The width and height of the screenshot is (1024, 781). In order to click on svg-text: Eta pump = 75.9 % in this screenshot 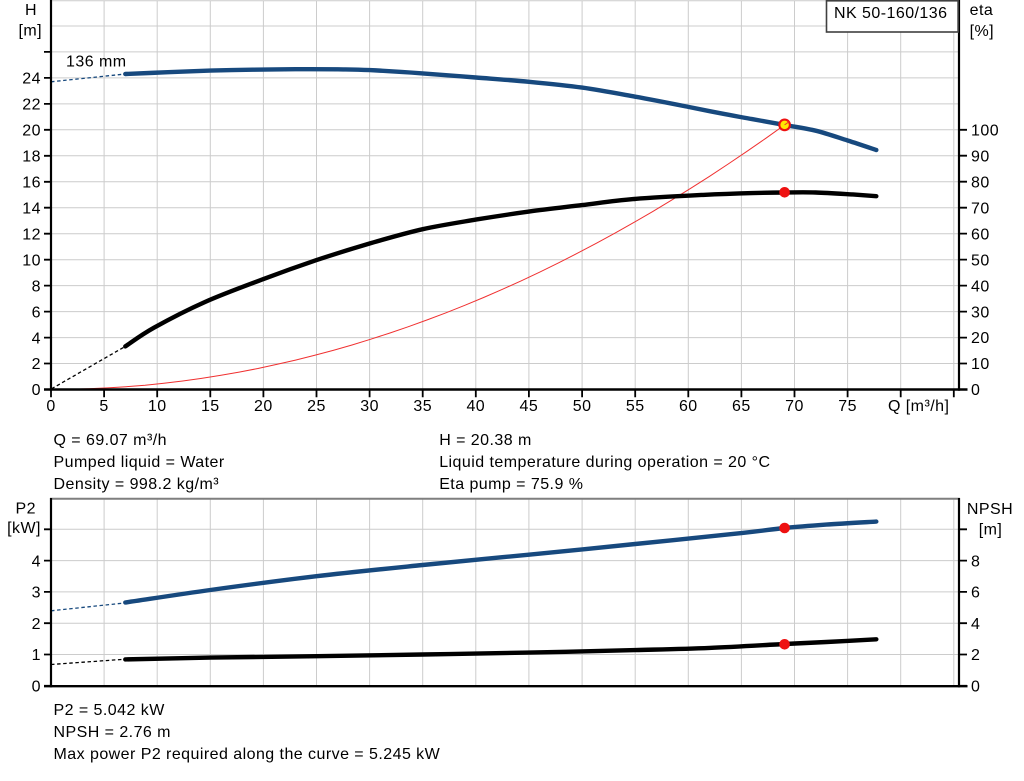, I will do `click(511, 484)`.